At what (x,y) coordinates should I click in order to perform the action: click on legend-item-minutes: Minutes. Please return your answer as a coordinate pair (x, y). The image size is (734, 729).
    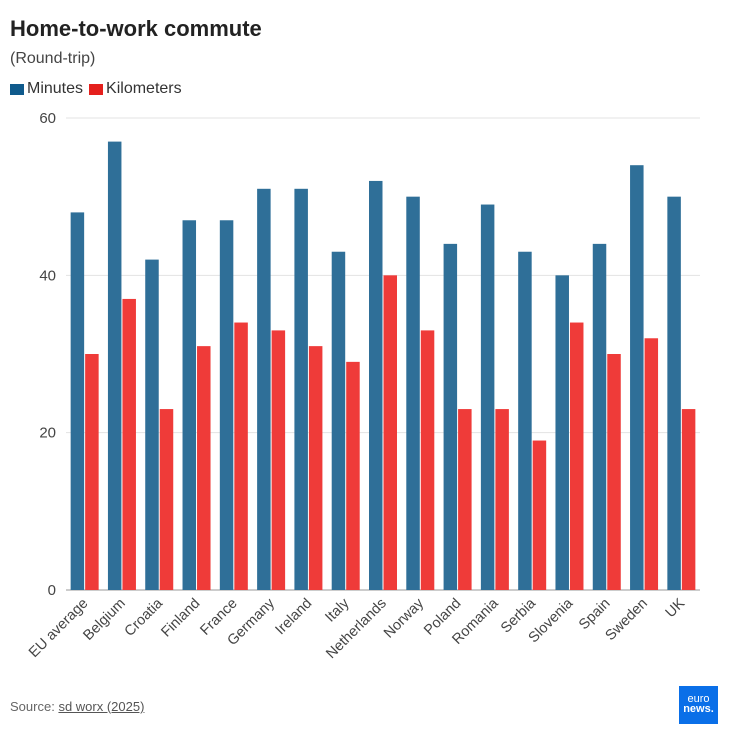
    Looking at the image, I should click on (46, 89).